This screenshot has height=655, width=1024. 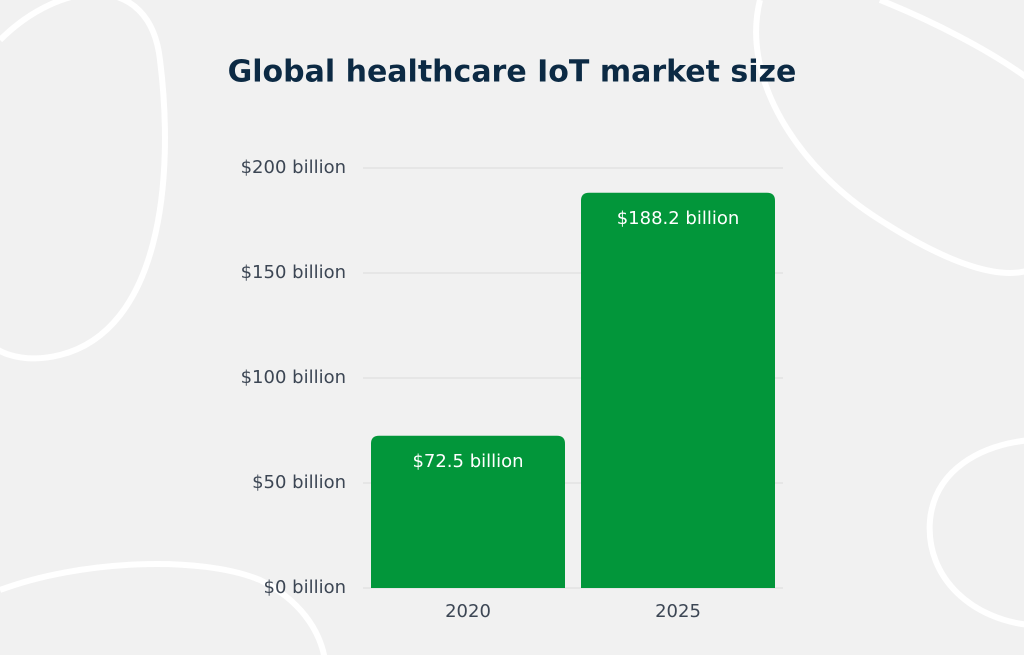 What do you see at coordinates (293, 167) in the screenshot?
I see `y-tick-label: $200 billion` at bounding box center [293, 167].